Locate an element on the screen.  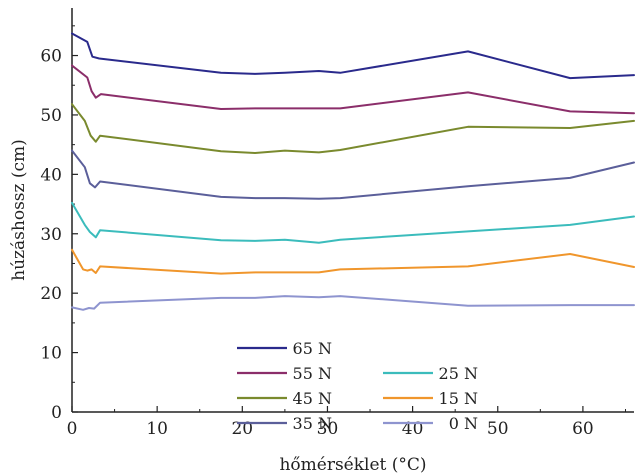
legend: 65 N 55 N 45 N 35 N 25 N 15 N 0 N is located at coordinates (357, 386).